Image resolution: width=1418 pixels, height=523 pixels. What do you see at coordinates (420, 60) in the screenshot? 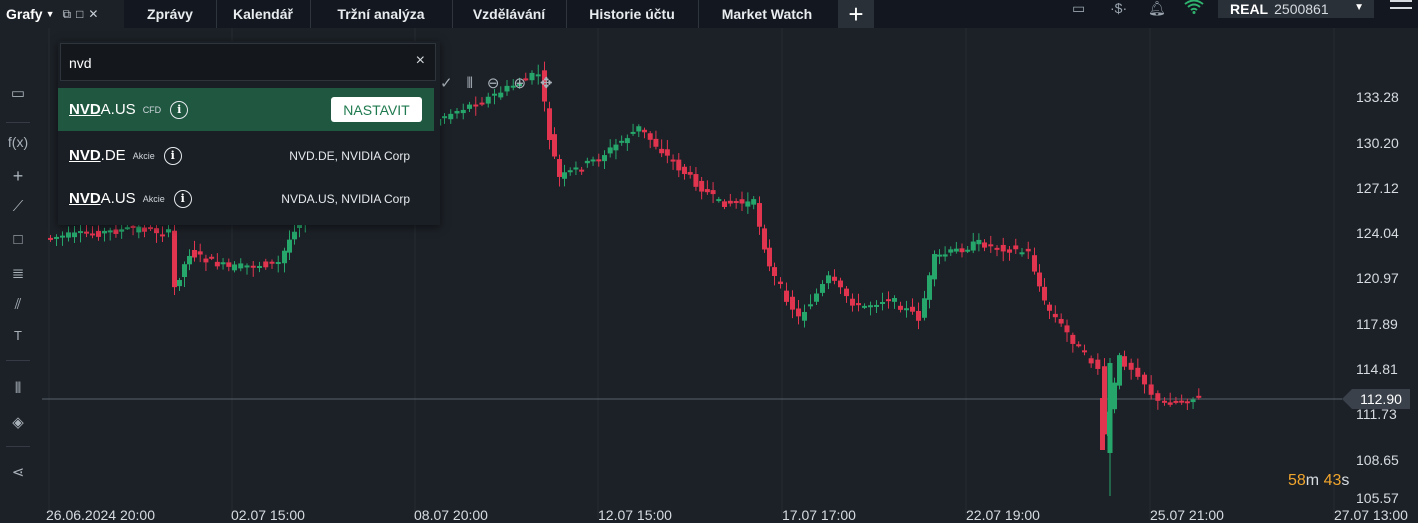
I see `clear-search-icon: ×` at bounding box center [420, 60].